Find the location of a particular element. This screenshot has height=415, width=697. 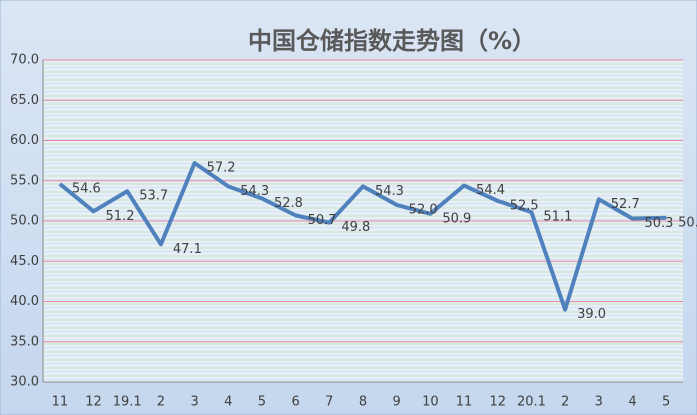

data-label: 54.4 is located at coordinates (490, 190).